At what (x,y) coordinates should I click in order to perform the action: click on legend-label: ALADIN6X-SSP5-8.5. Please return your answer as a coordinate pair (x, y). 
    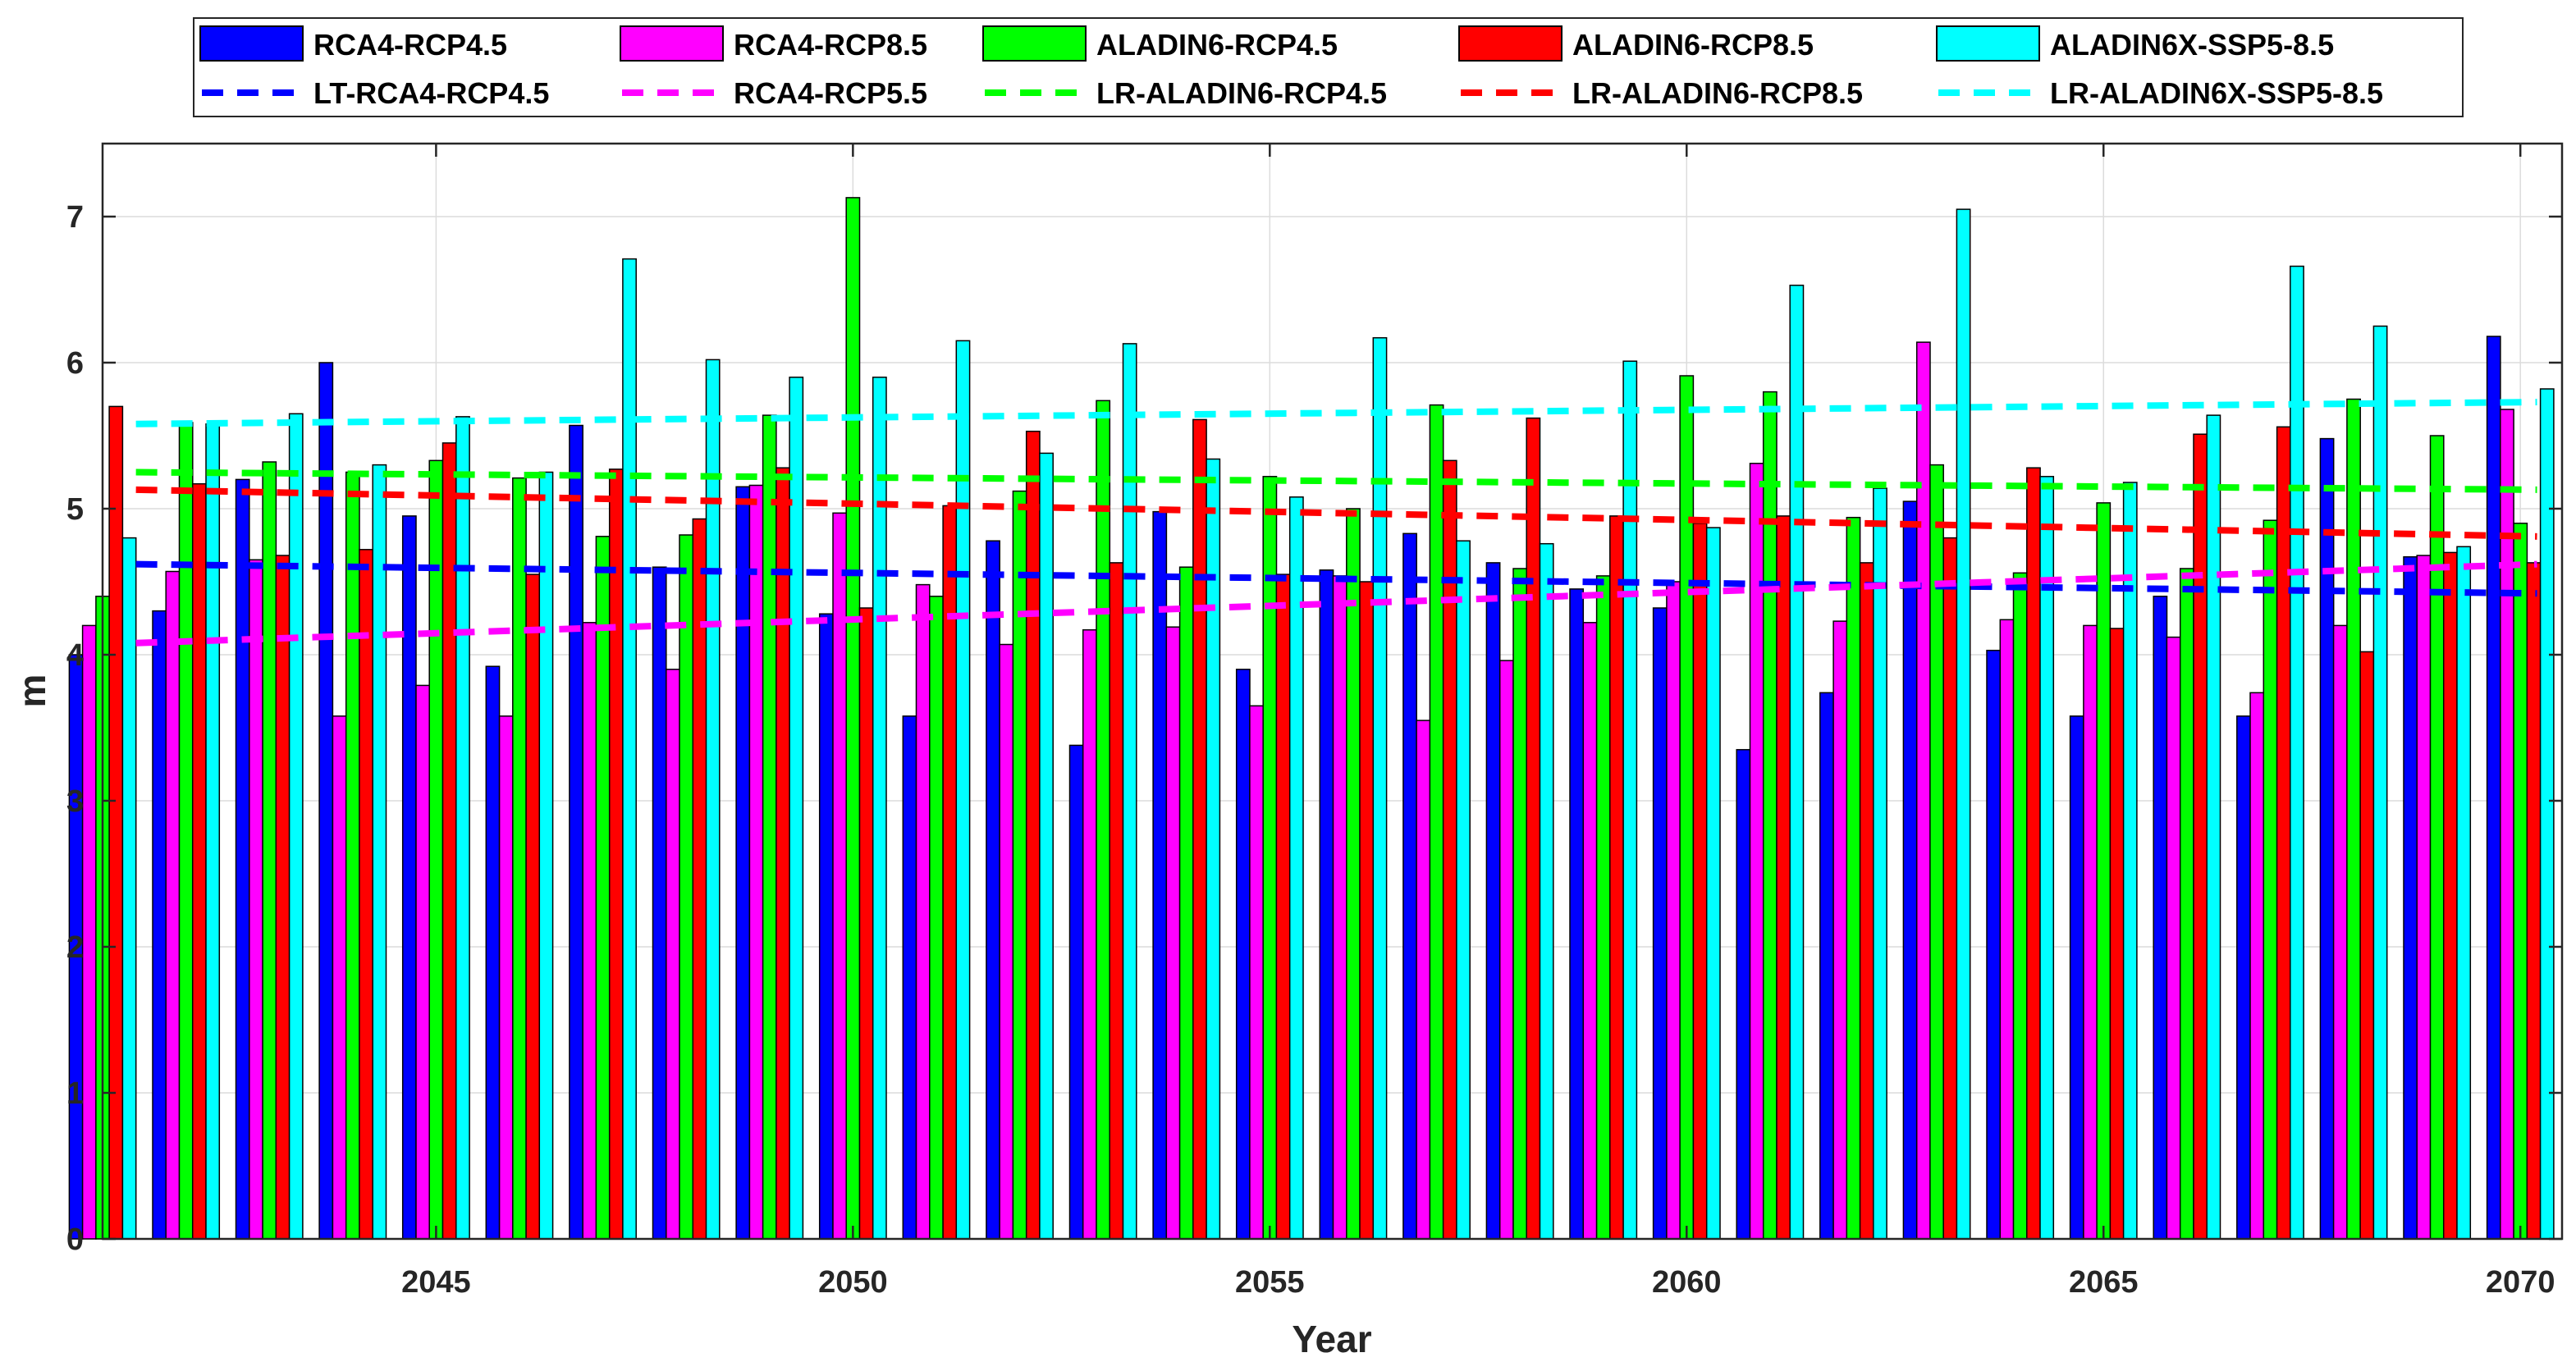
    Looking at the image, I should click on (2192, 45).